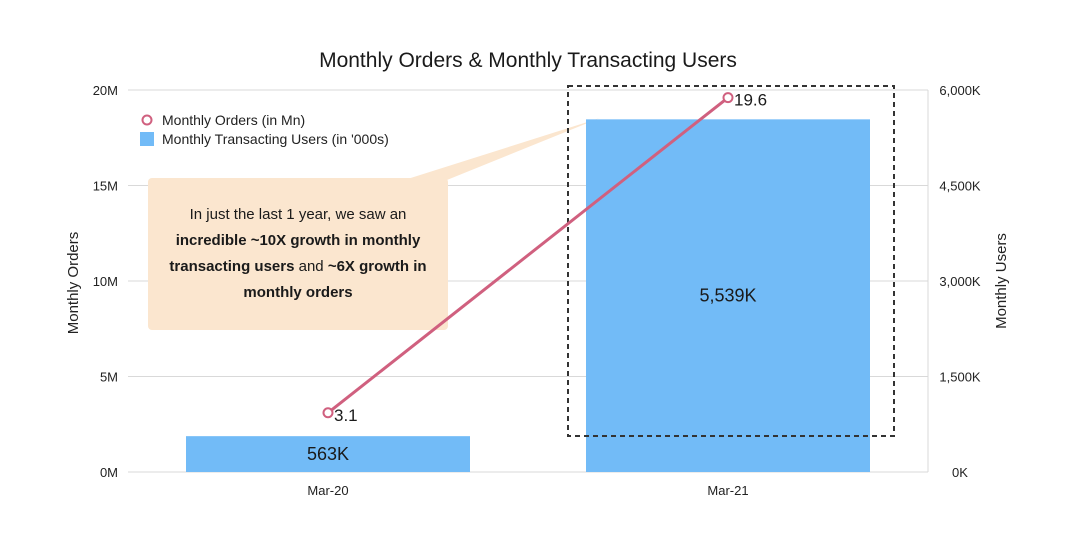  I want to click on y-right-tick-label: 0K, so click(960, 472).